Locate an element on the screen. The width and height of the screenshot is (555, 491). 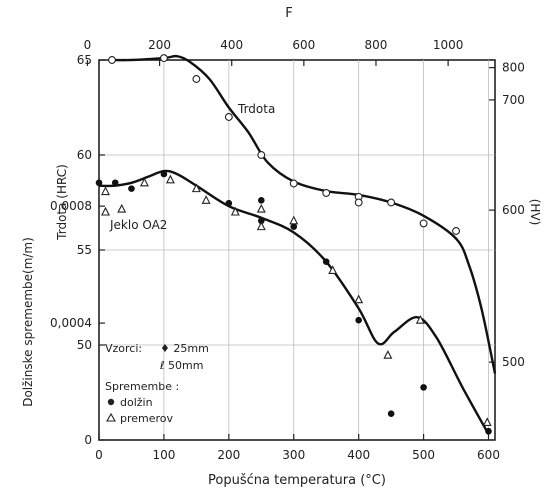
hrc-tick-label: 65 is located at coordinates (84, 60).